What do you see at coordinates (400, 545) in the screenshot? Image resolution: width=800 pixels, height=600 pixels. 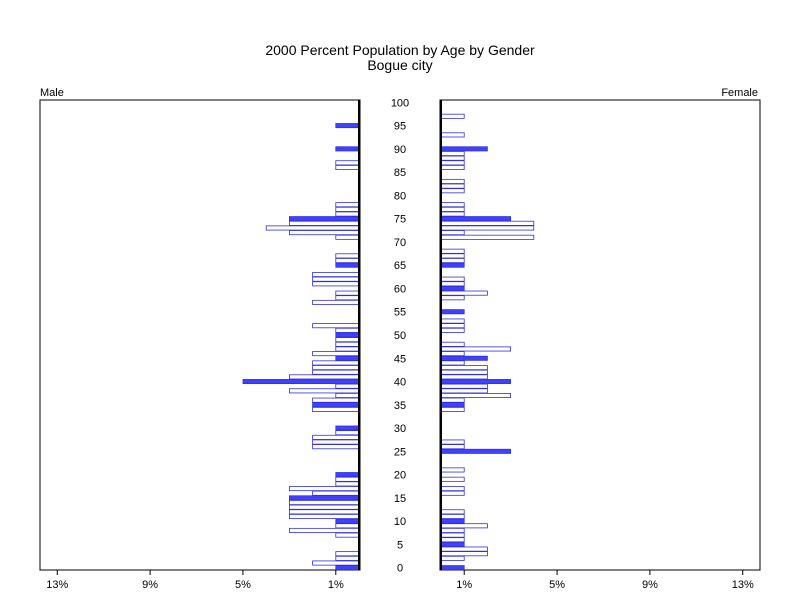 I see `age-tick-label: 5` at bounding box center [400, 545].